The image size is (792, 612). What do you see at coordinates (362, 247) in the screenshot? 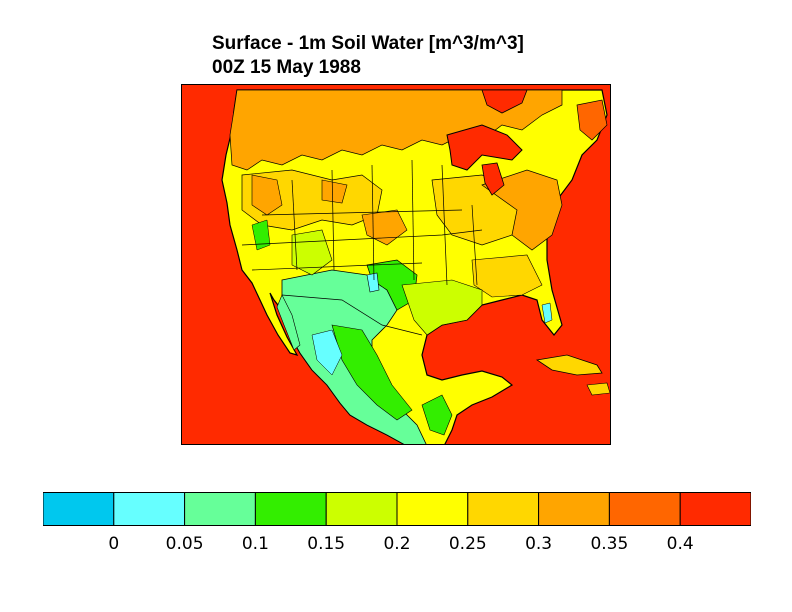
I see `political-boundaries` at bounding box center [362, 247].